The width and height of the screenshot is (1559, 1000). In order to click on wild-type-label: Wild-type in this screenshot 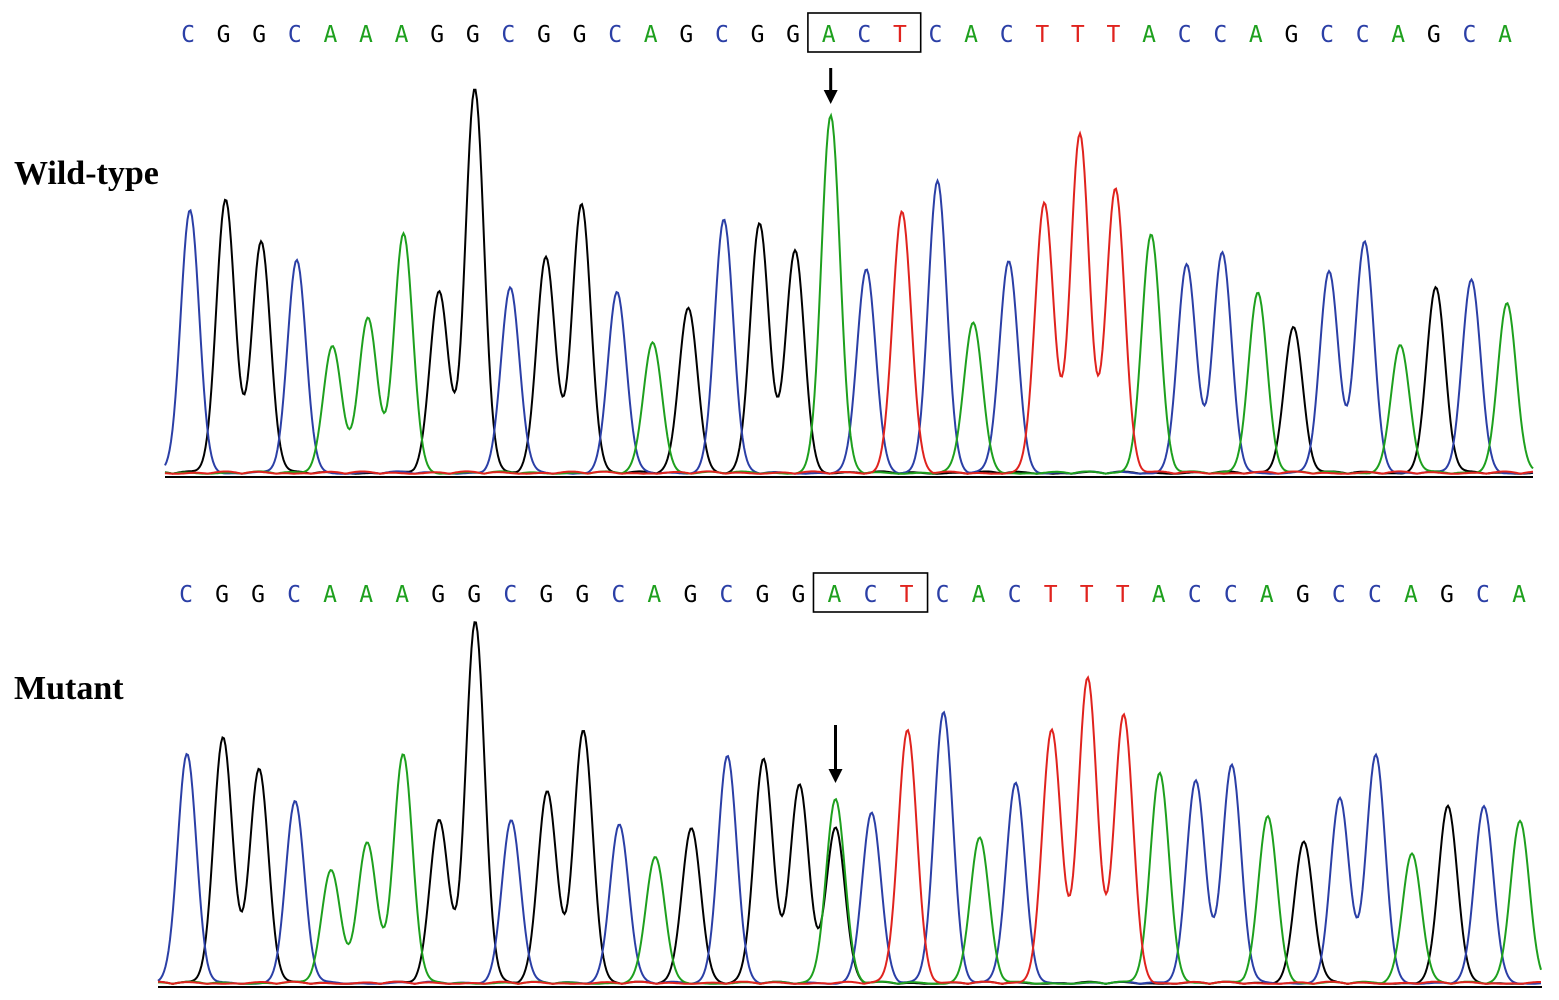, I will do `click(86, 173)`.